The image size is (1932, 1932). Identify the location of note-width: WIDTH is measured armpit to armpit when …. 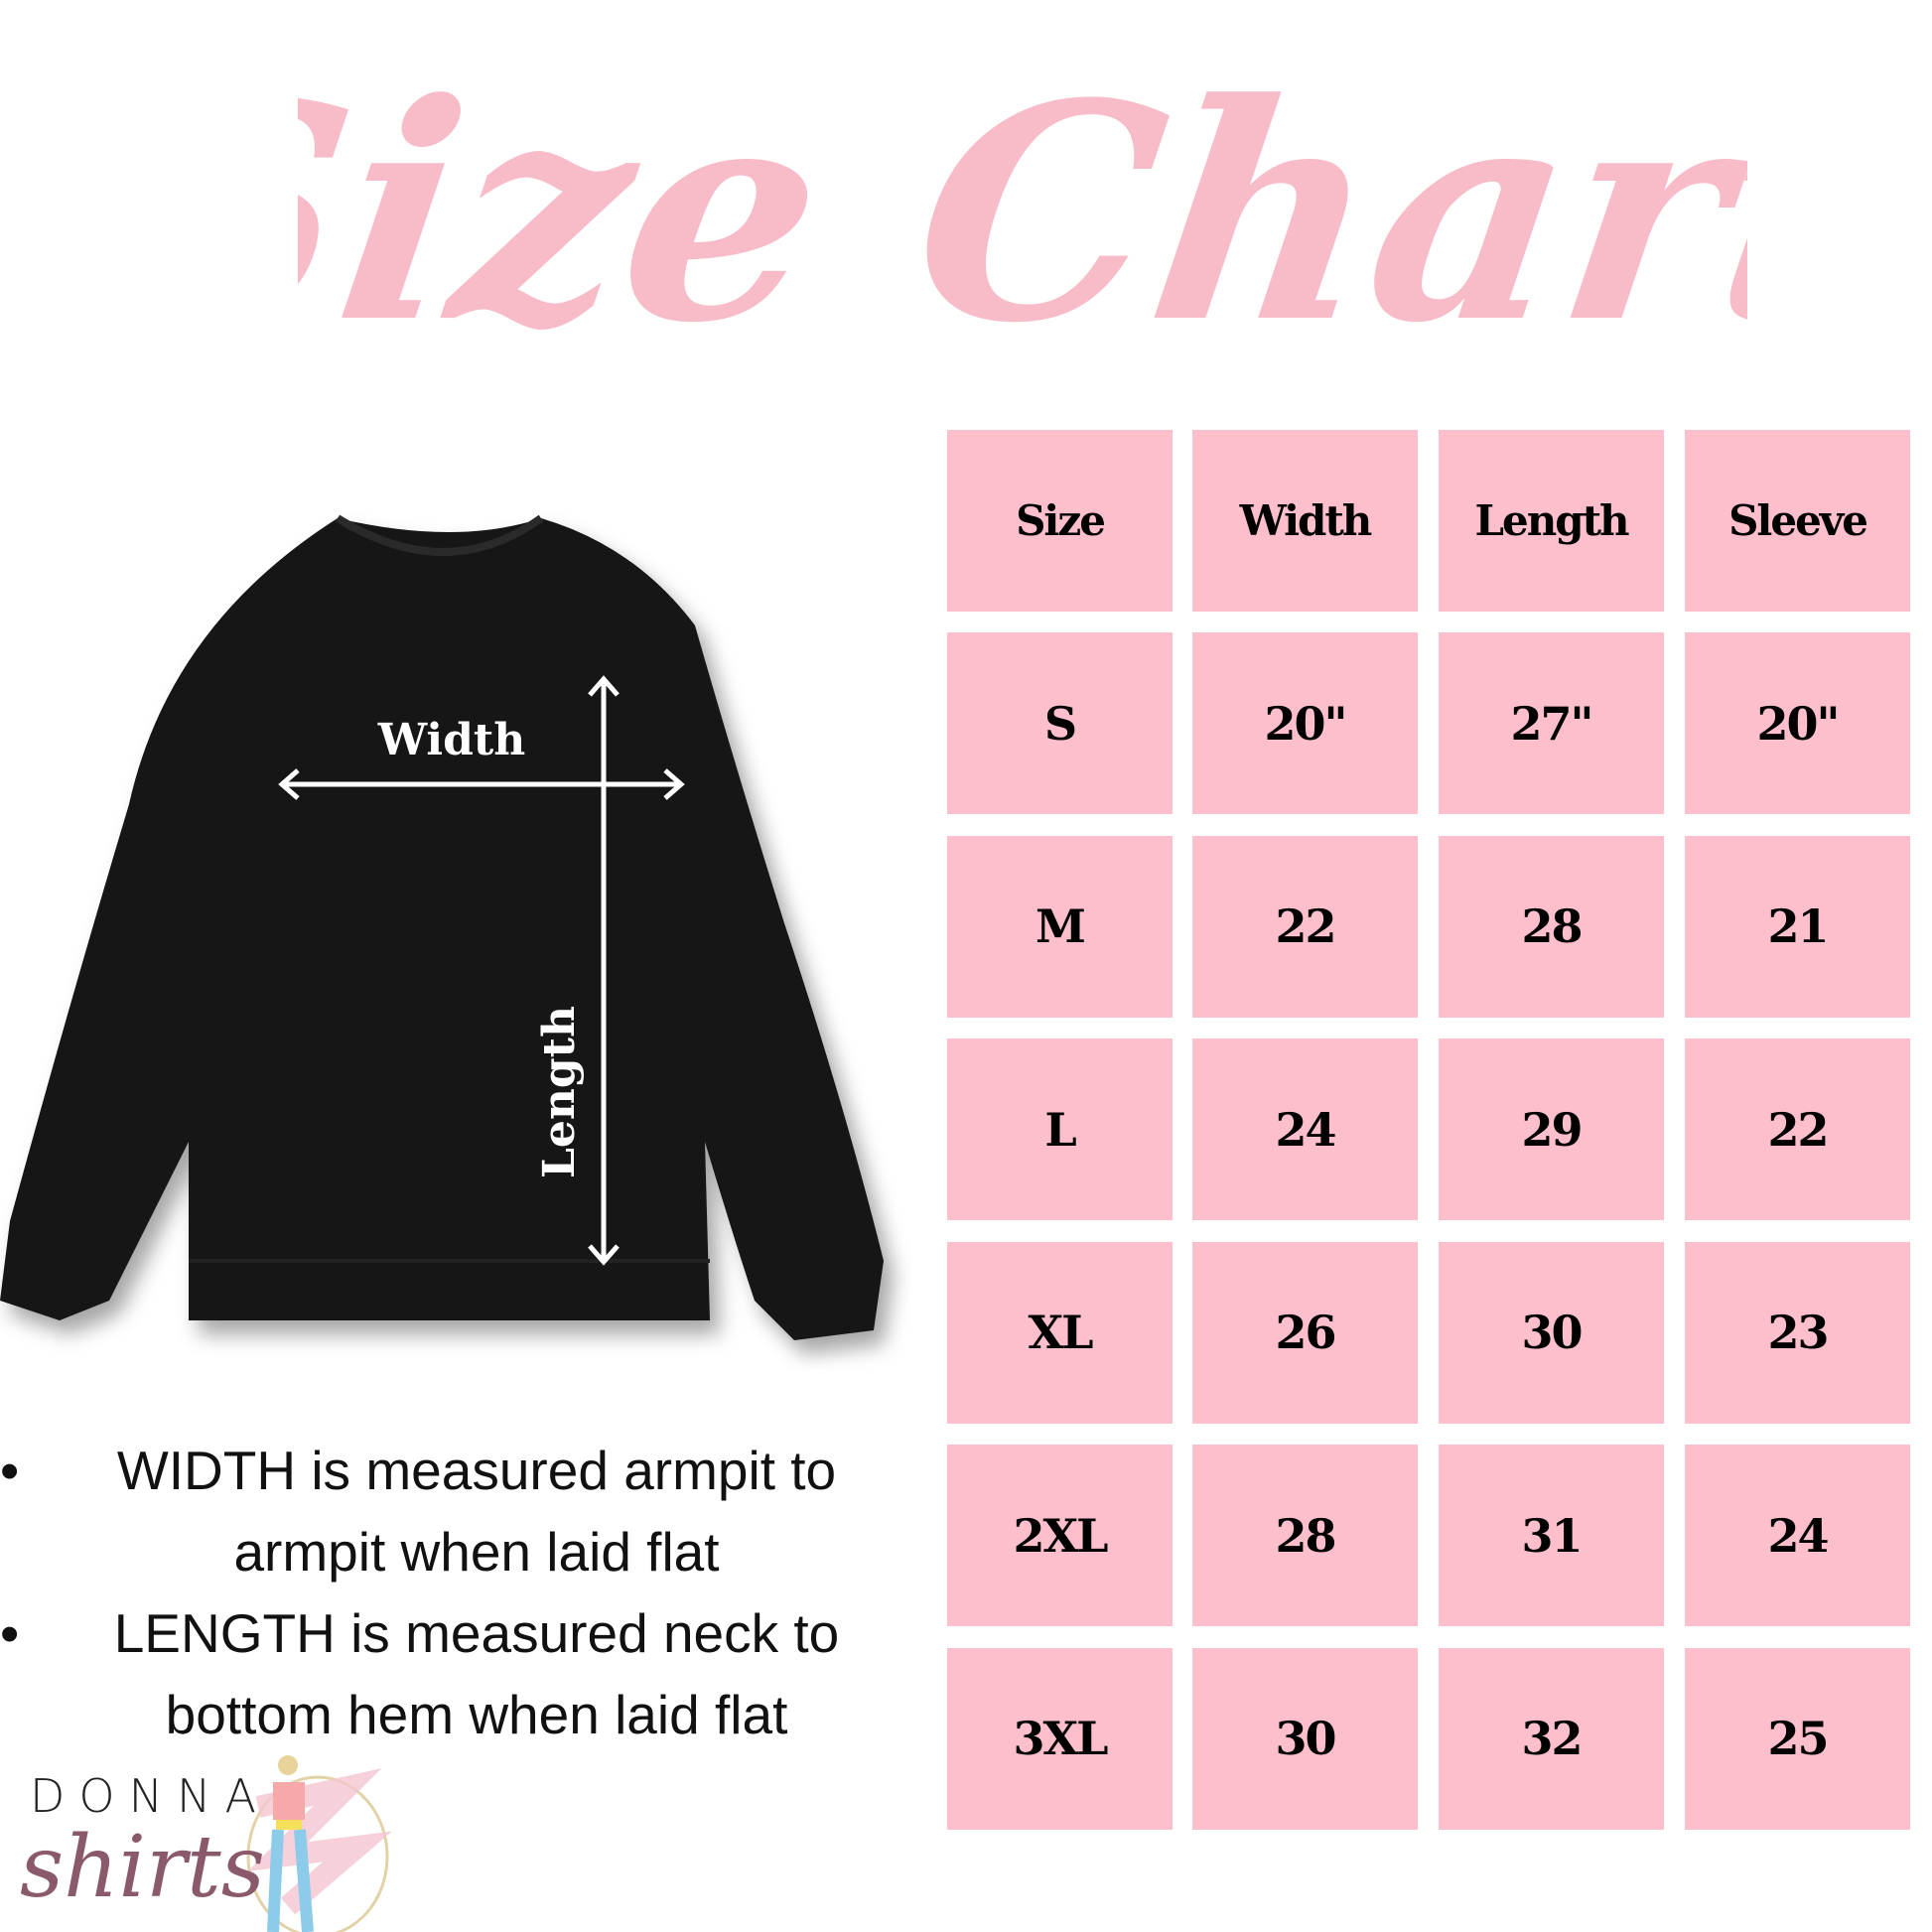
(447, 1511).